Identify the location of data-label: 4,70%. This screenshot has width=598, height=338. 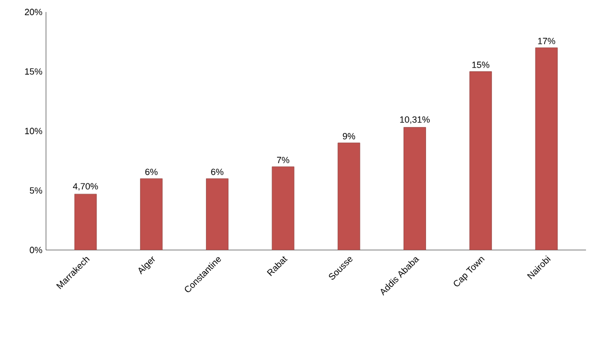
(85, 187).